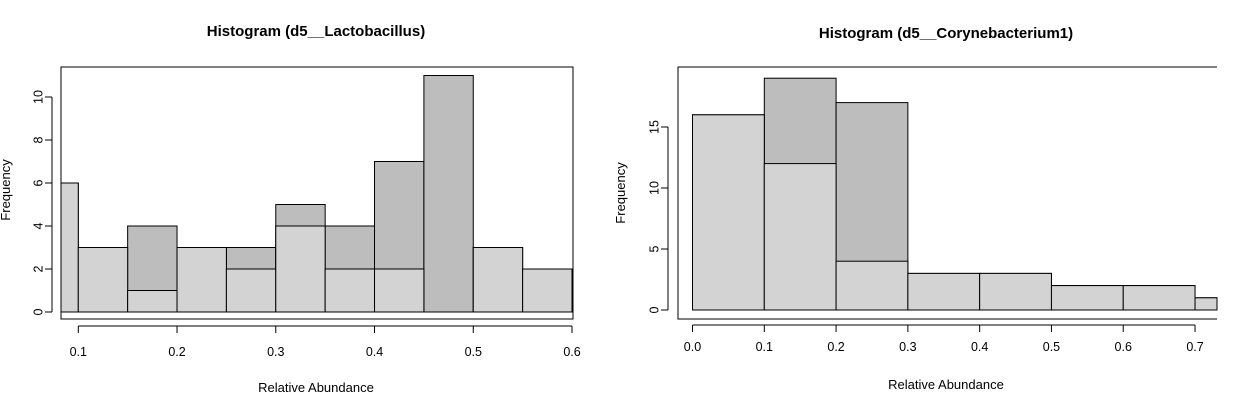 The image size is (1238, 407). What do you see at coordinates (316, 31) in the screenshot?
I see `chart-title: Histogram (d5__Lactobacillus)` at bounding box center [316, 31].